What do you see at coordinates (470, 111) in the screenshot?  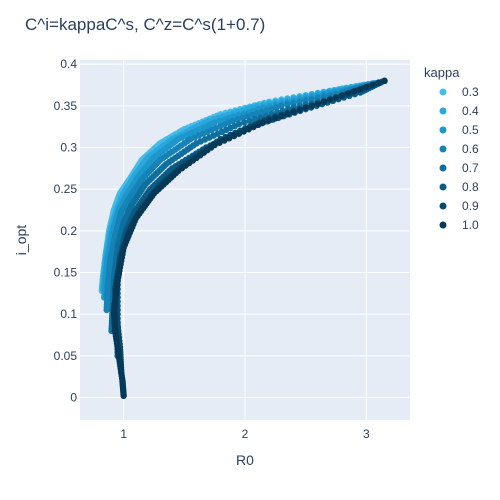 I see `legend-label: 0.4` at bounding box center [470, 111].